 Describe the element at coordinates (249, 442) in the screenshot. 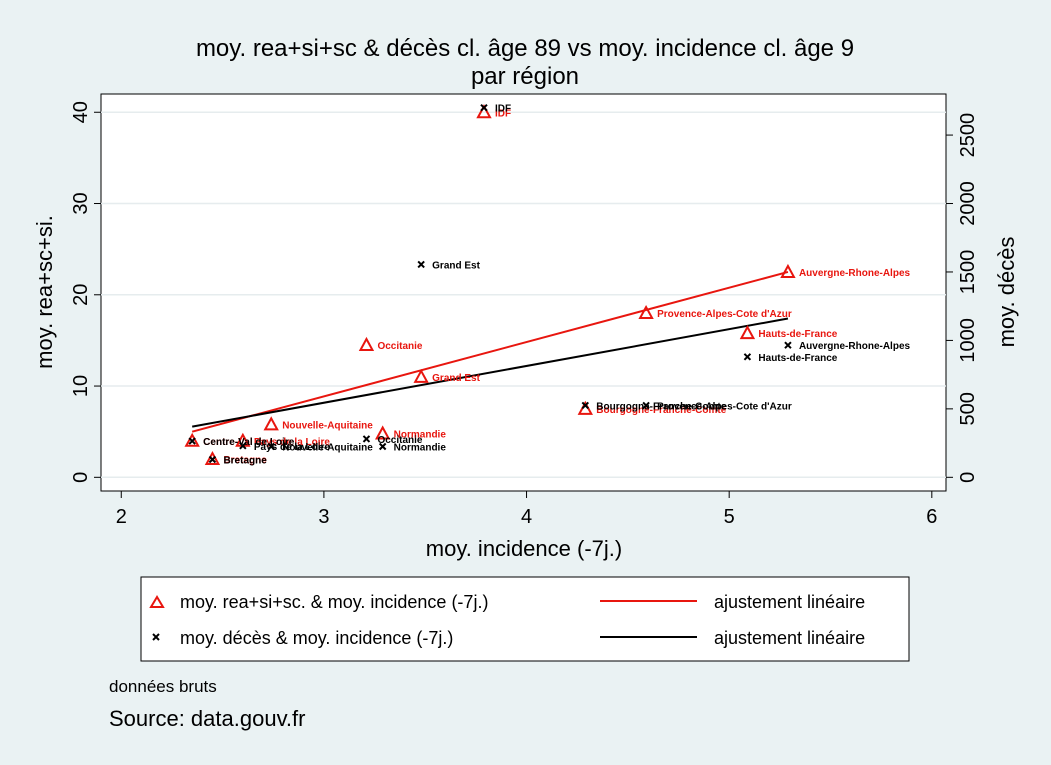

I see `point-label: Centre-Val de Loire` at that location.